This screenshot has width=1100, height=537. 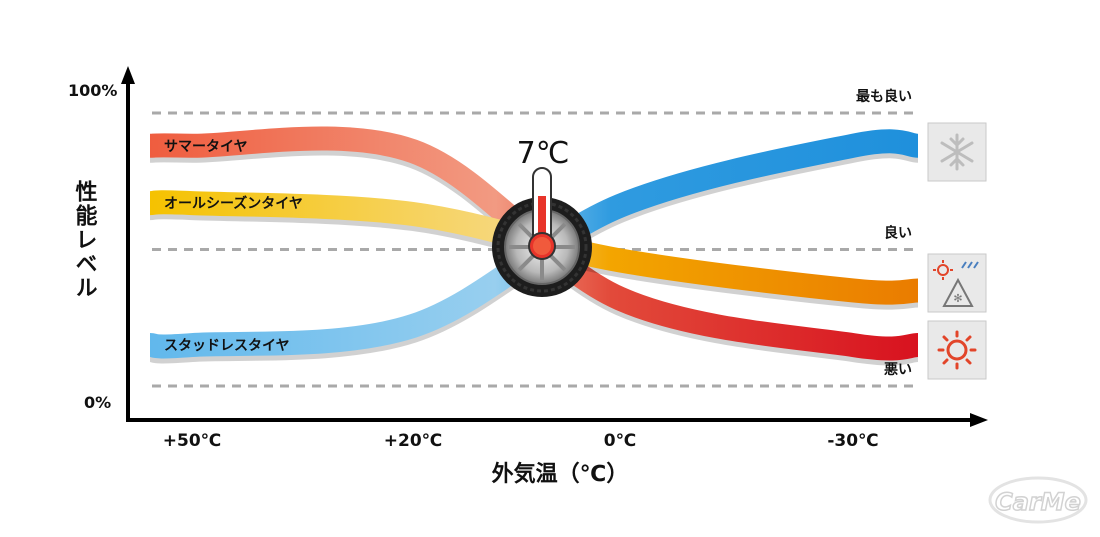 I want to click on series-label-2: スタッドレスタイヤ, so click(x=227, y=346).